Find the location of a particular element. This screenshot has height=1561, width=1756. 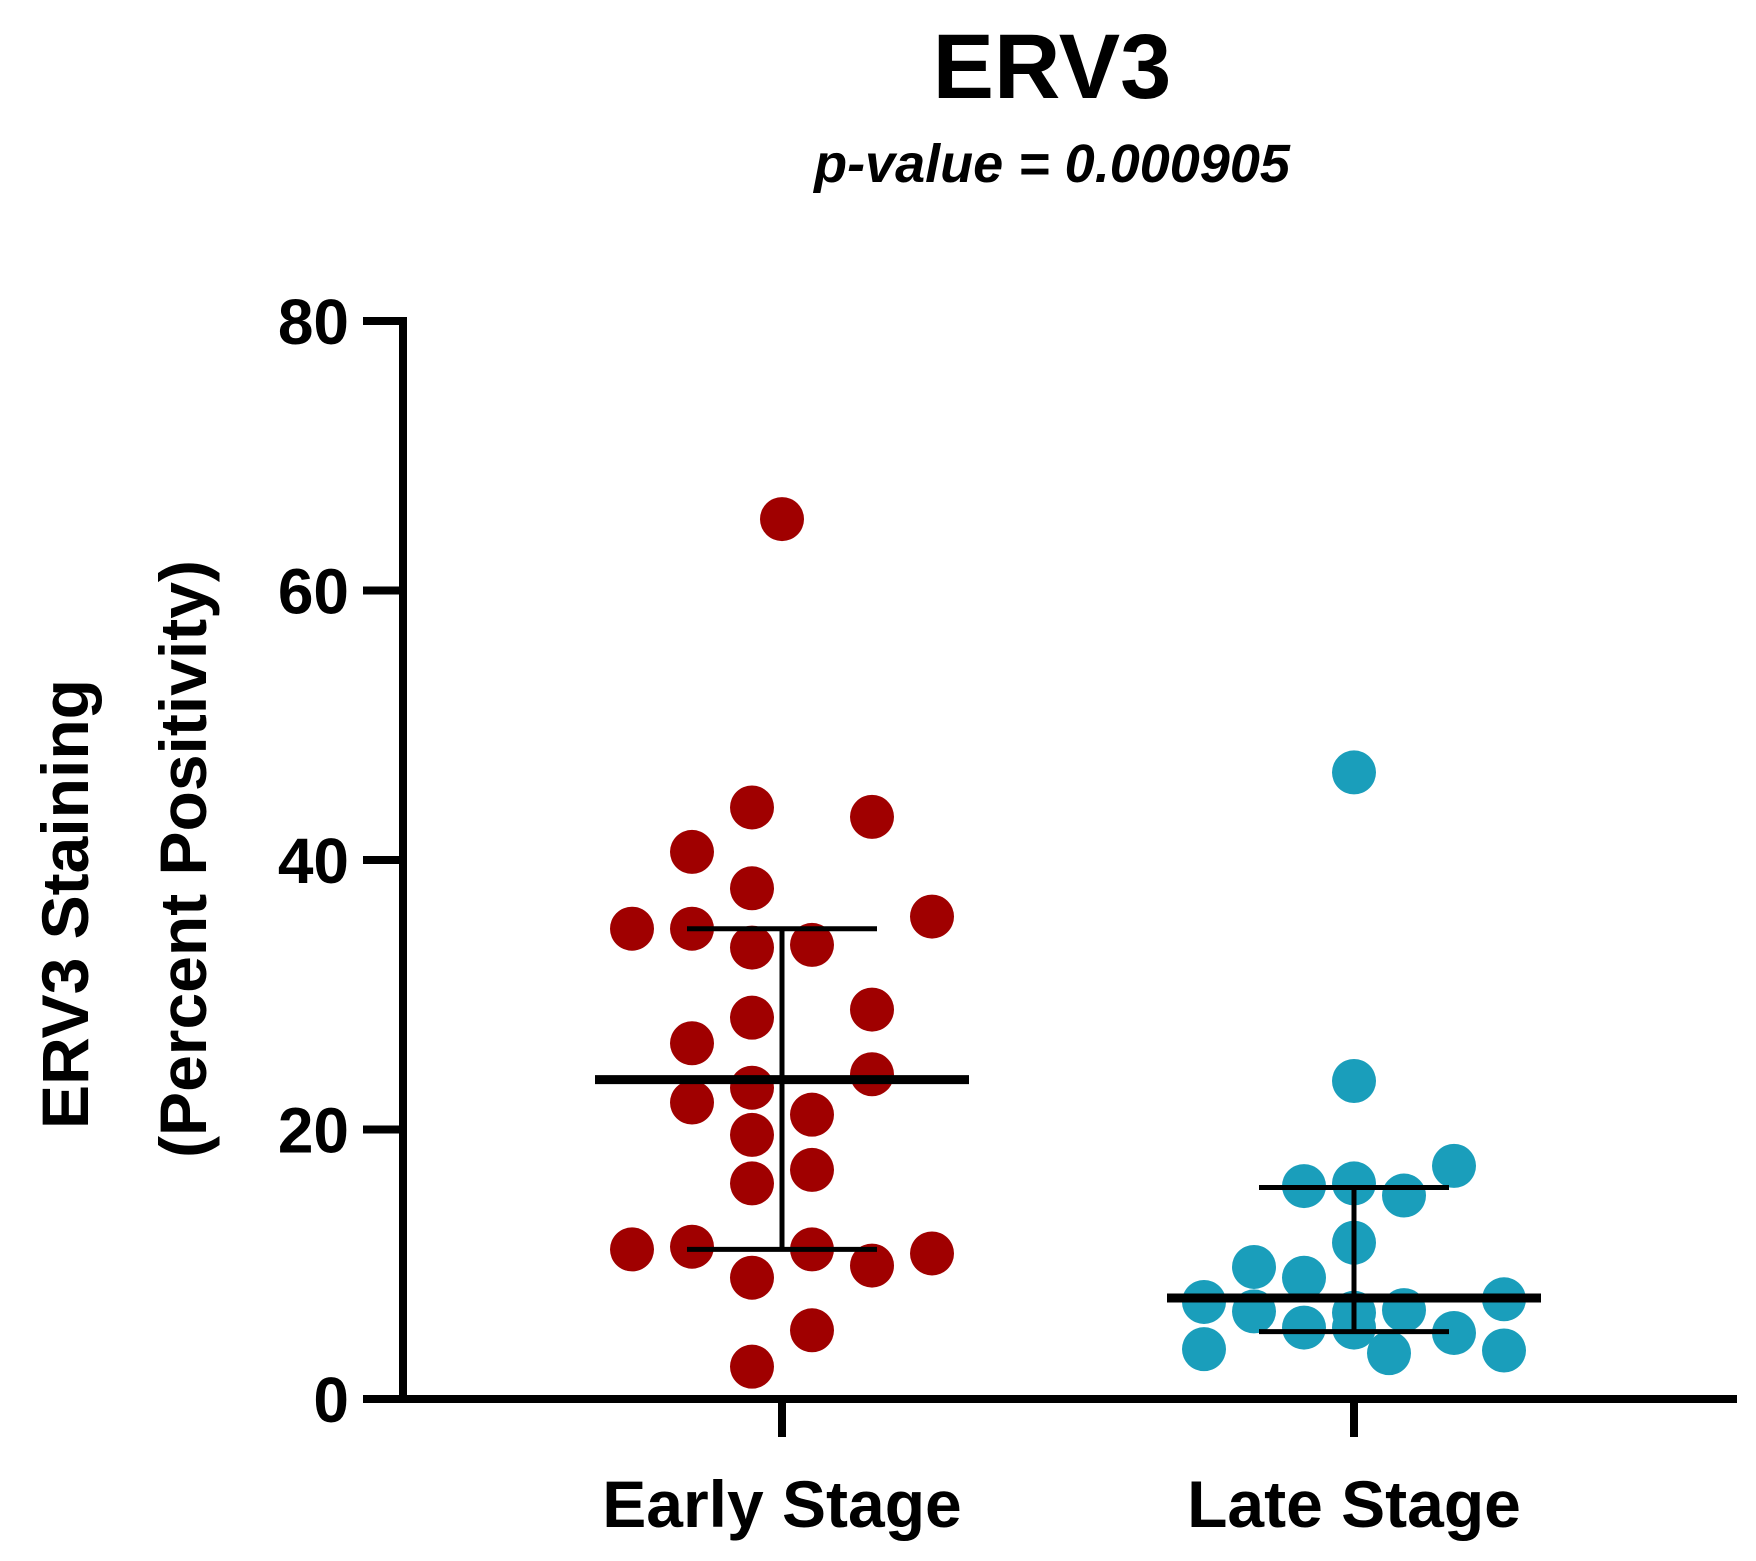

y-tick-label-20: 20 is located at coordinates (313, 1131).